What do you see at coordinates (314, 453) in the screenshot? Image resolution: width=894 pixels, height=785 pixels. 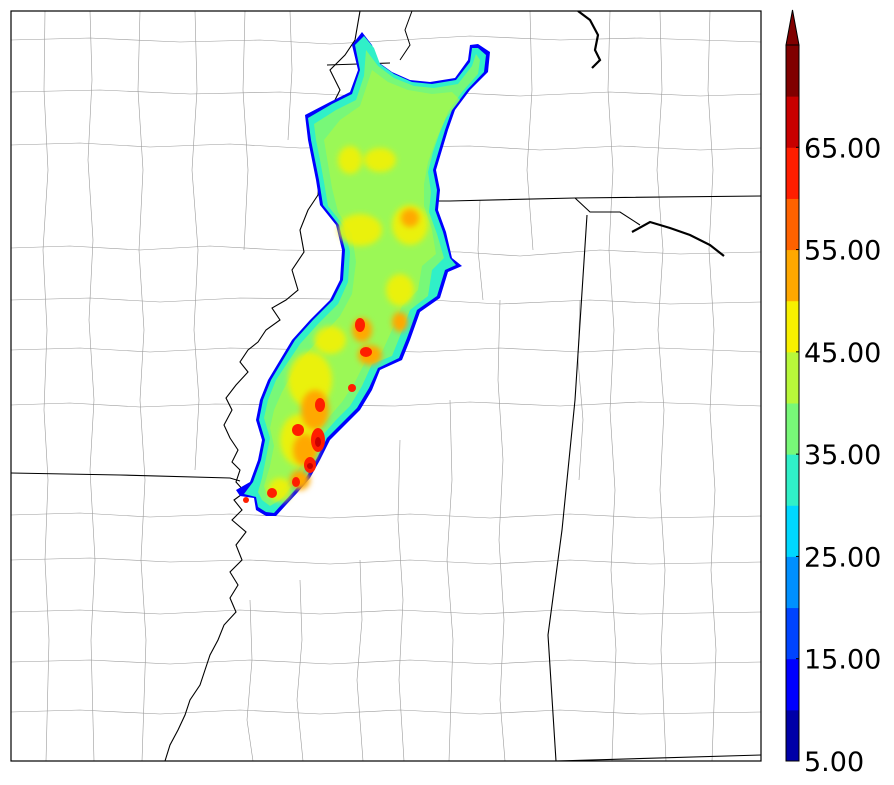 I see `precip-darkred-cells` at bounding box center [314, 453].